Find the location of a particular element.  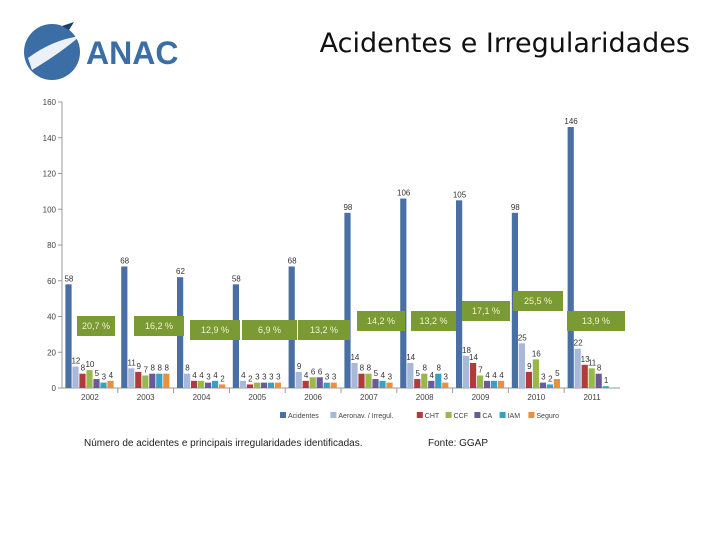

y-tick-label: 100 is located at coordinates (50, 209).